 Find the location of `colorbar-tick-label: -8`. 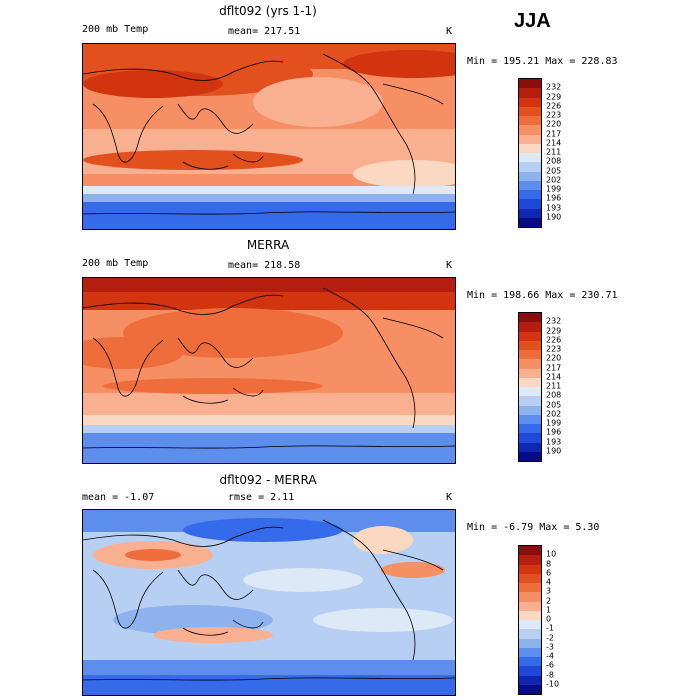

colorbar-tick-label: -8 is located at coordinates (550, 674).